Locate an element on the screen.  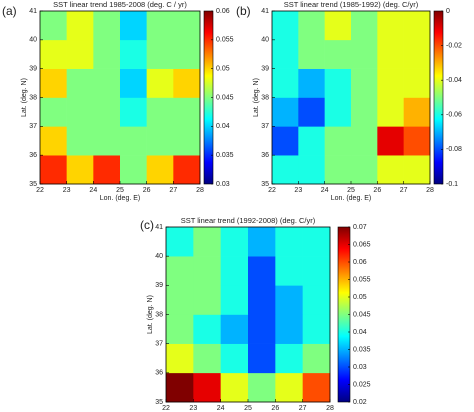
y-tick-label: 41 is located at coordinates (159, 227).